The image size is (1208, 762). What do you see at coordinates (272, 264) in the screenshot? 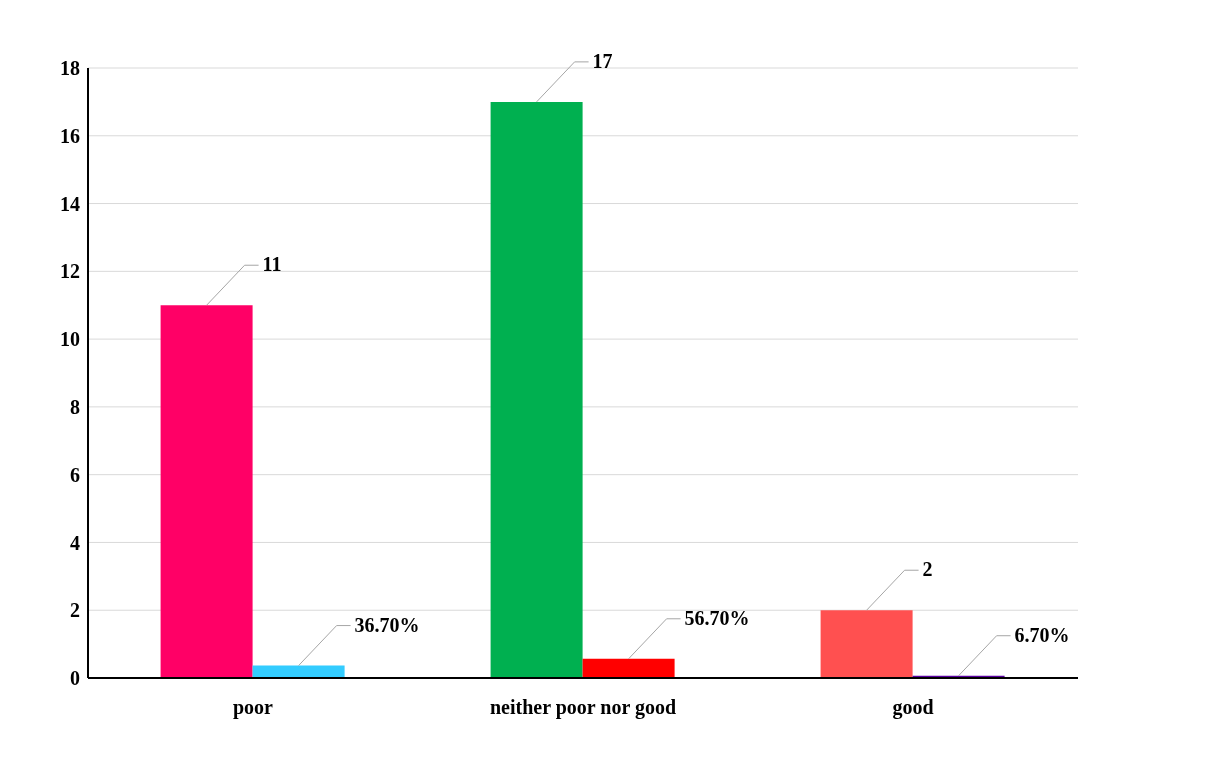
I see `data-label: 11` at bounding box center [272, 264].